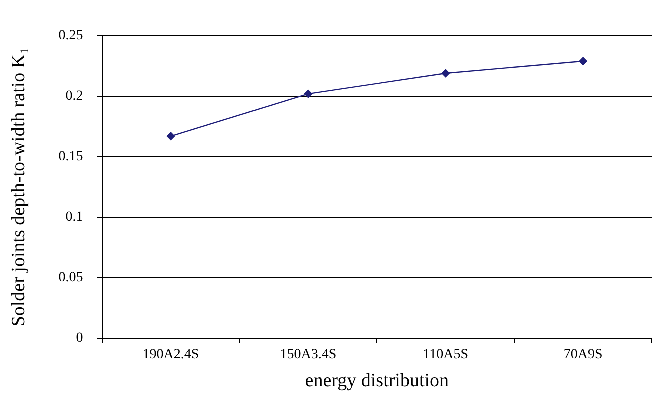  Describe the element at coordinates (446, 354) in the screenshot. I see `x-tick-label: 110A5S` at that location.